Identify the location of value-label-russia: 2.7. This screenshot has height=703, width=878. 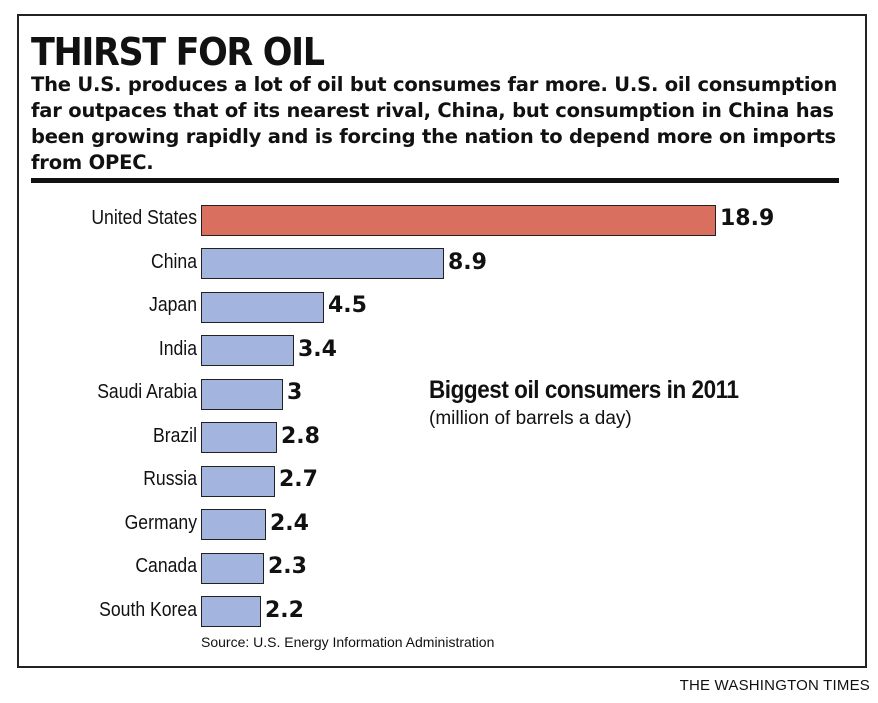
(298, 479).